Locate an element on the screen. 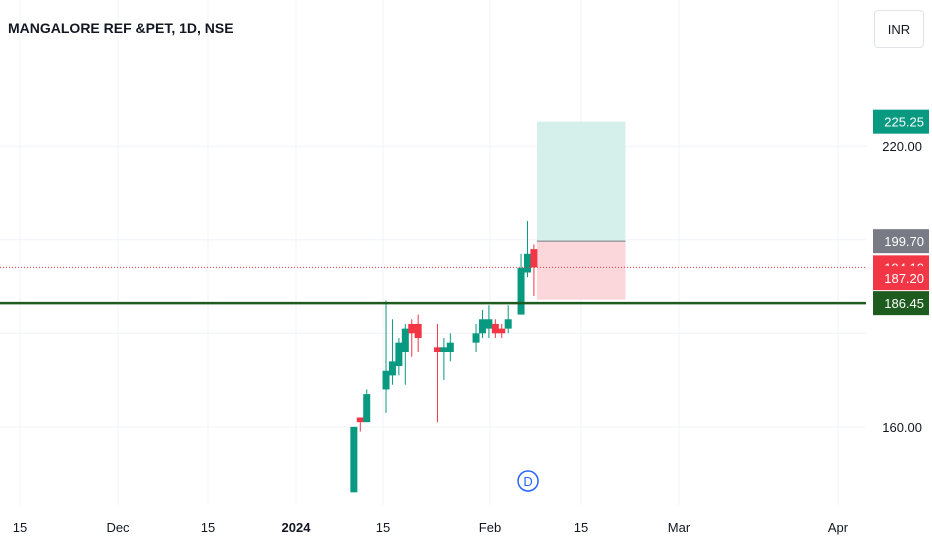  stop-zone is located at coordinates (581, 270).